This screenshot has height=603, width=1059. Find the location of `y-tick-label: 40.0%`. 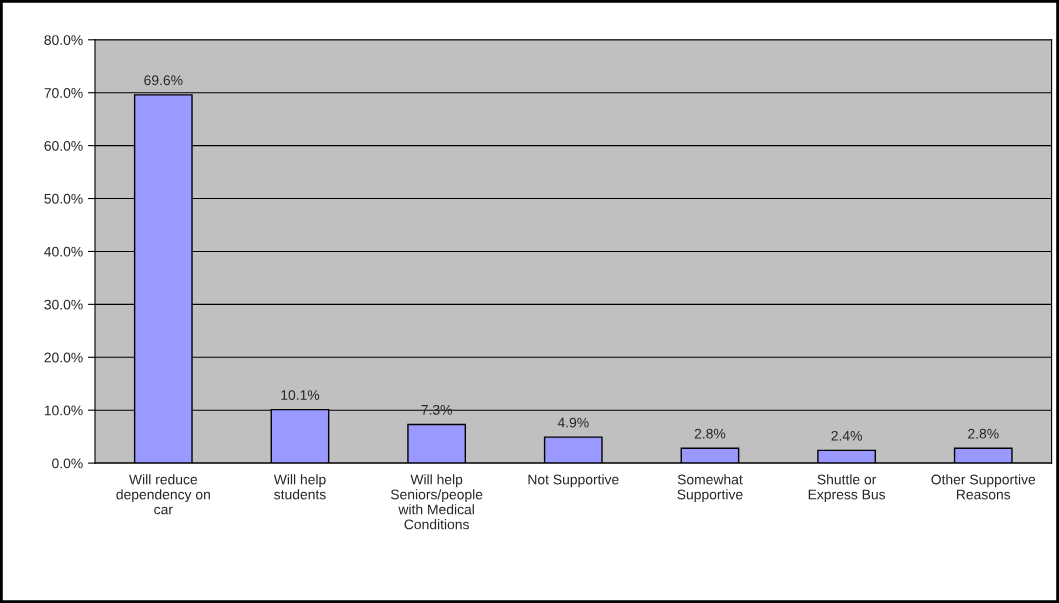

y-tick-label: 40.0% is located at coordinates (63, 251).